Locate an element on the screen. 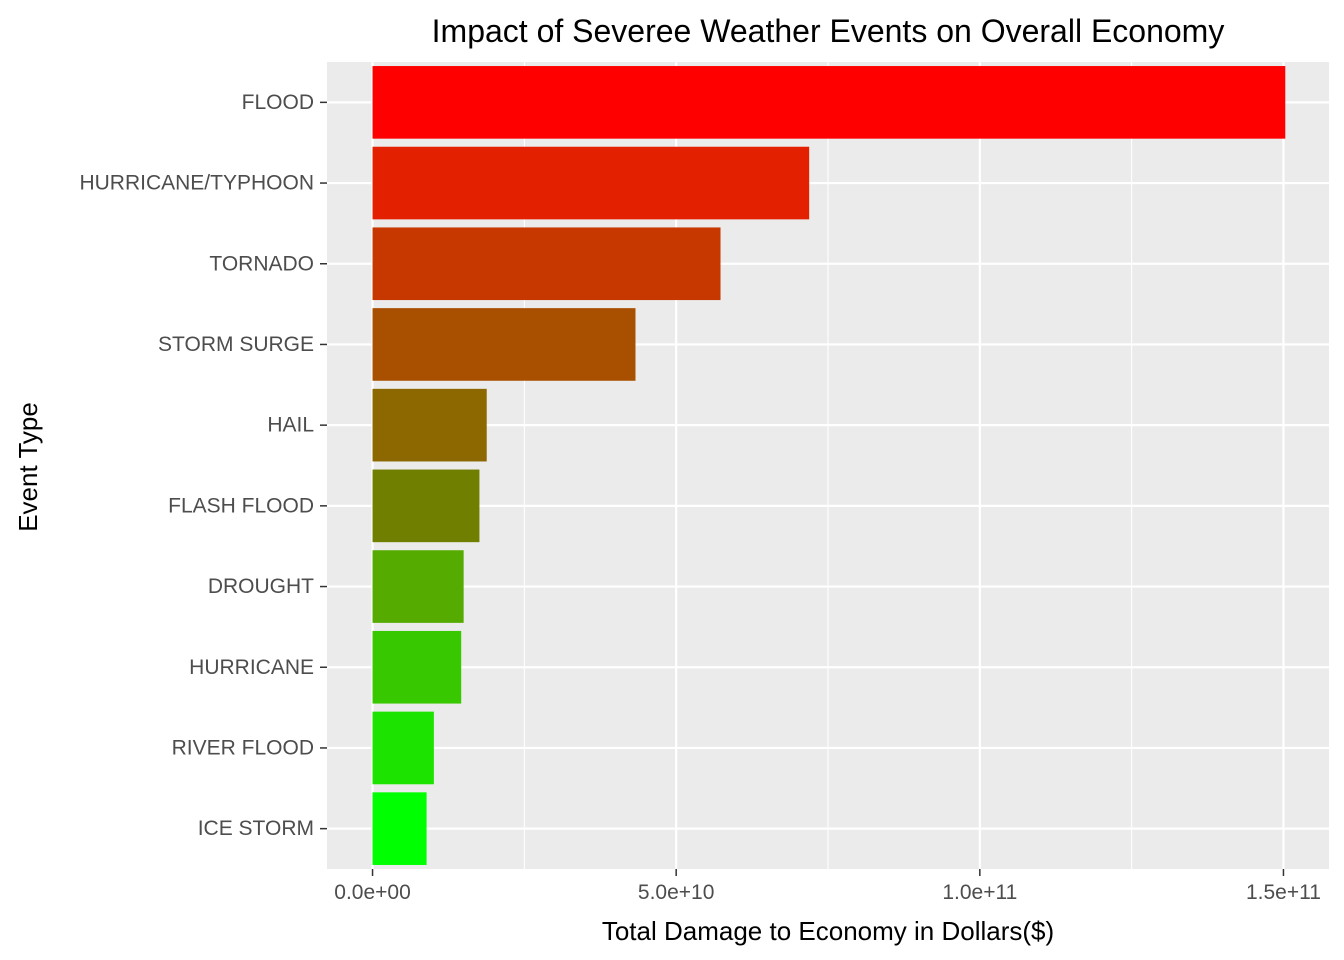 Image resolution: width=1344 pixels, height=960 pixels. x-tick-label: 5.0e+10 is located at coordinates (676, 892).